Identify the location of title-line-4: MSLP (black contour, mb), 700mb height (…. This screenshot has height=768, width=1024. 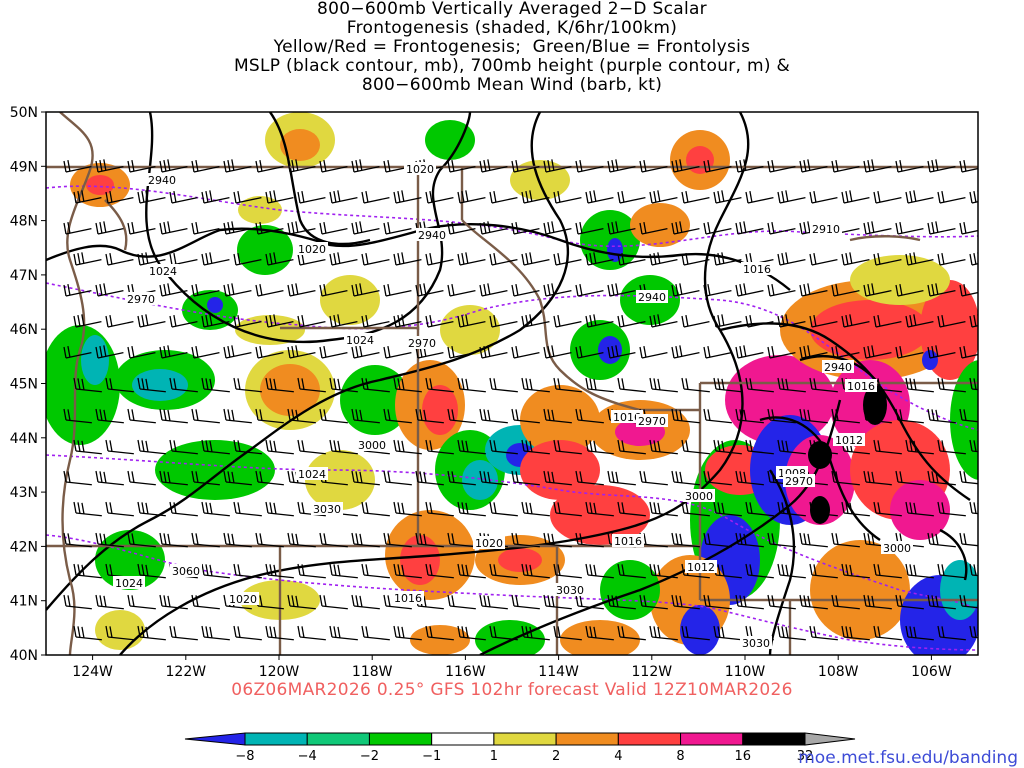
(512, 66).